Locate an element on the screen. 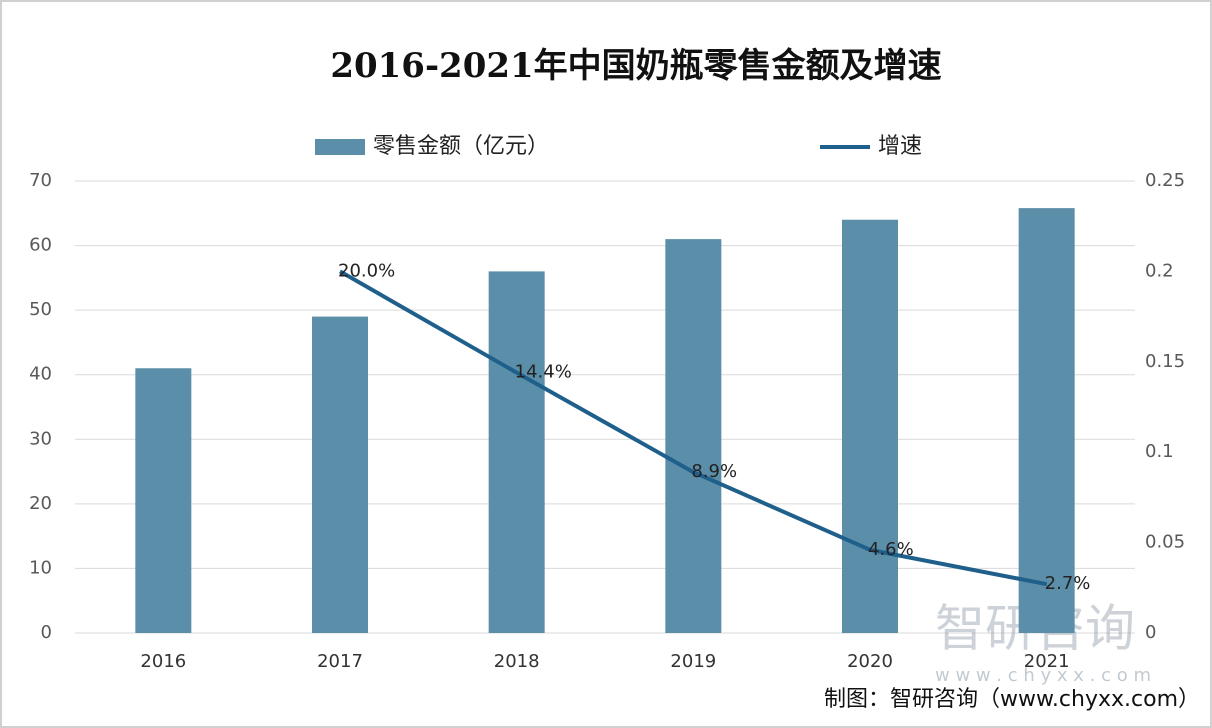 The width and height of the screenshot is (1212, 728). y-tick-label: 70 is located at coordinates (40, 180).